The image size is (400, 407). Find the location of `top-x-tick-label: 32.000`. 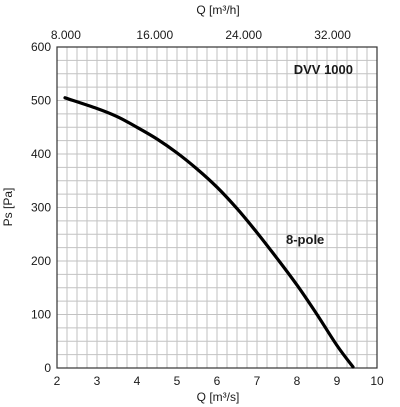

top-x-tick-label: 32.000 is located at coordinates (332, 35).